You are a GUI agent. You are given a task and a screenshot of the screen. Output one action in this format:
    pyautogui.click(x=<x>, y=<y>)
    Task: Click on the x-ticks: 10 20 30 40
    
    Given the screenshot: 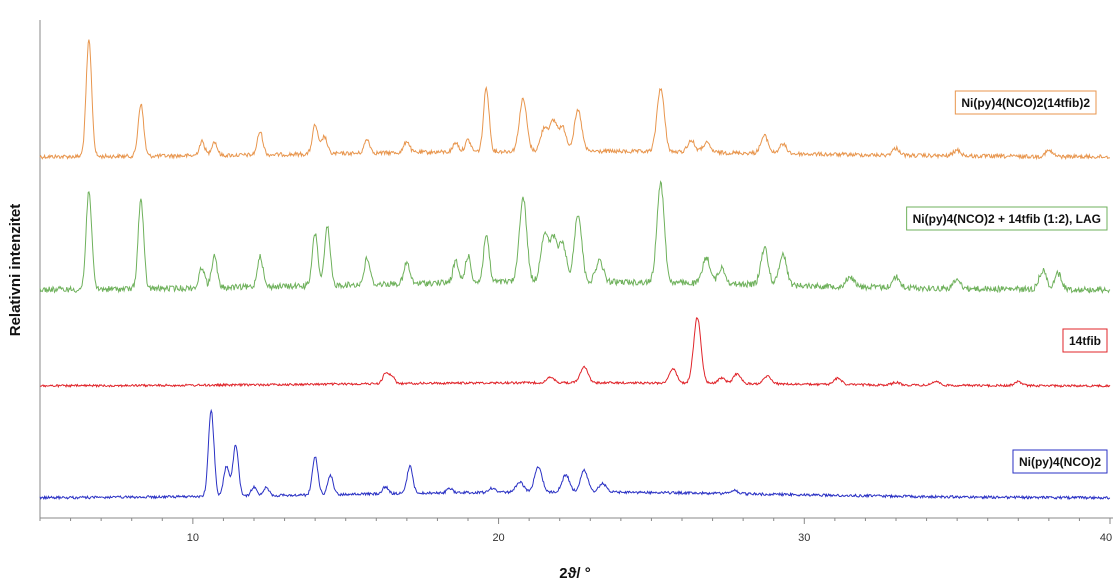 What is the action you would take?
    pyautogui.click(x=575, y=531)
    